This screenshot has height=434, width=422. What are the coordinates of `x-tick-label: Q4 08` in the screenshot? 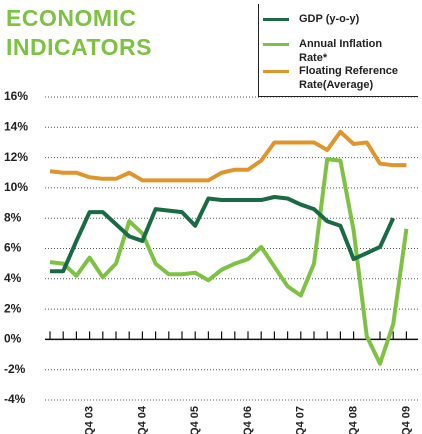 It's located at (354, 420).